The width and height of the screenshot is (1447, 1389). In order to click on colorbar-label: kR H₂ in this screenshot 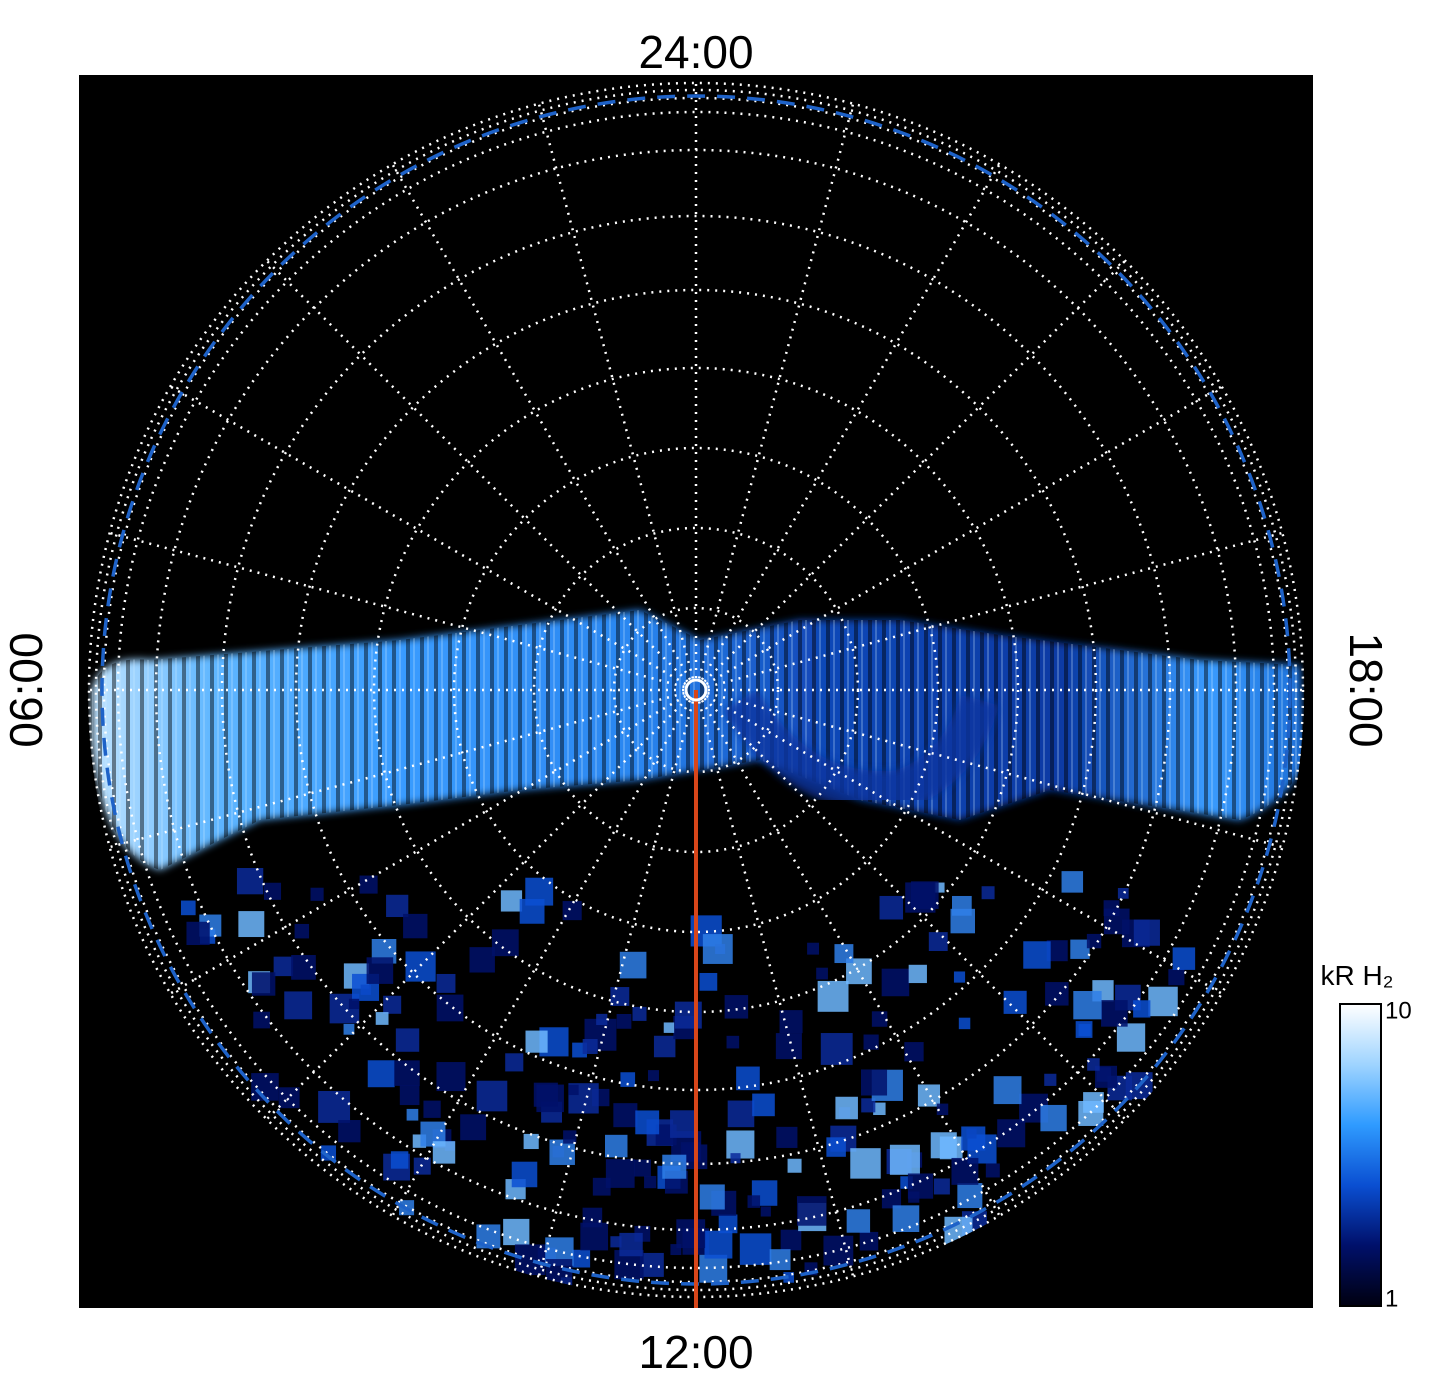, I will do `click(1356, 975)`.